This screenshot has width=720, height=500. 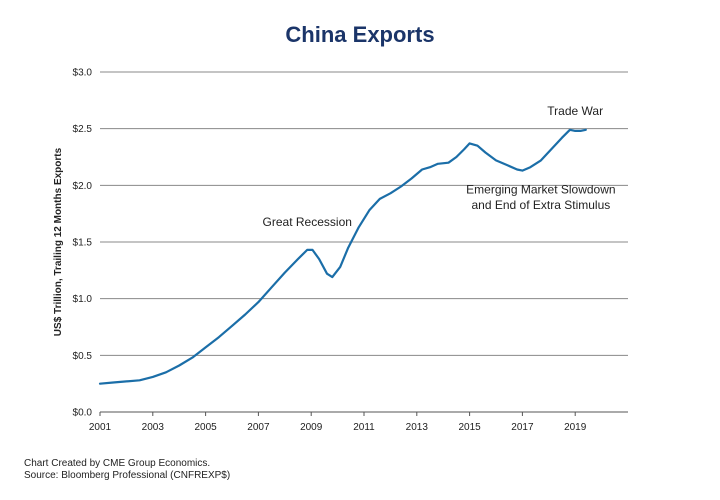 I want to click on x-tick-label: 2015, so click(x=469, y=427).